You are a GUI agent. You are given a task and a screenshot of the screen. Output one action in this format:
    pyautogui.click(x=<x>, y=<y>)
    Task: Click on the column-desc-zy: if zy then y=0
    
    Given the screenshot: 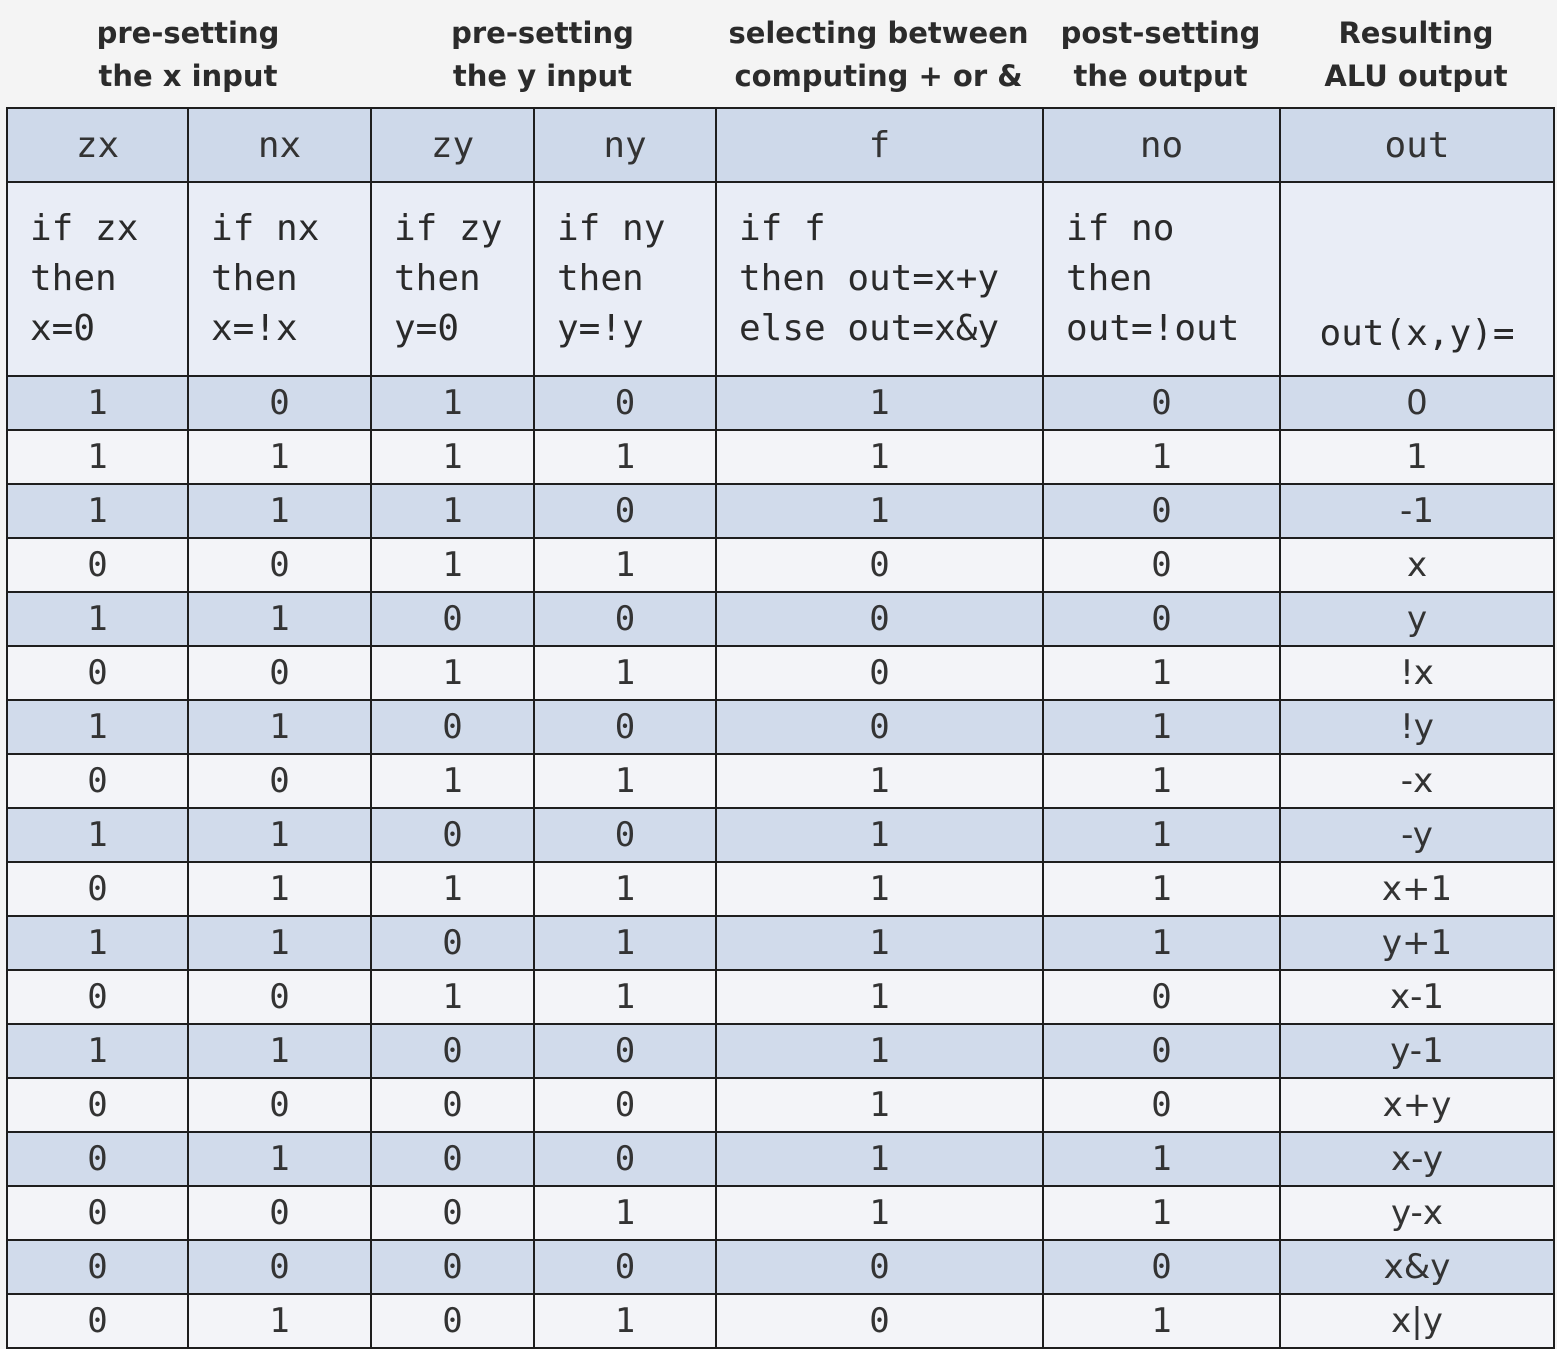 What is the action you would take?
    pyautogui.click(x=452, y=279)
    